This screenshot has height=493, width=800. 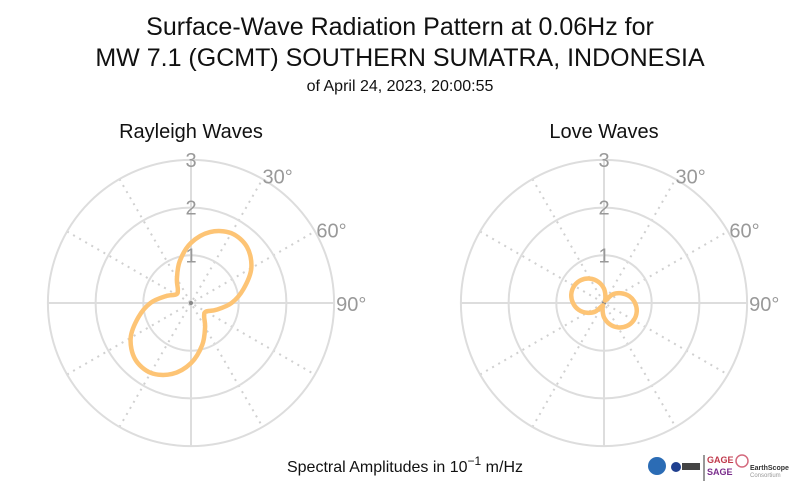 What do you see at coordinates (720, 460) in the screenshot?
I see `gage-logo-text: GAGE` at bounding box center [720, 460].